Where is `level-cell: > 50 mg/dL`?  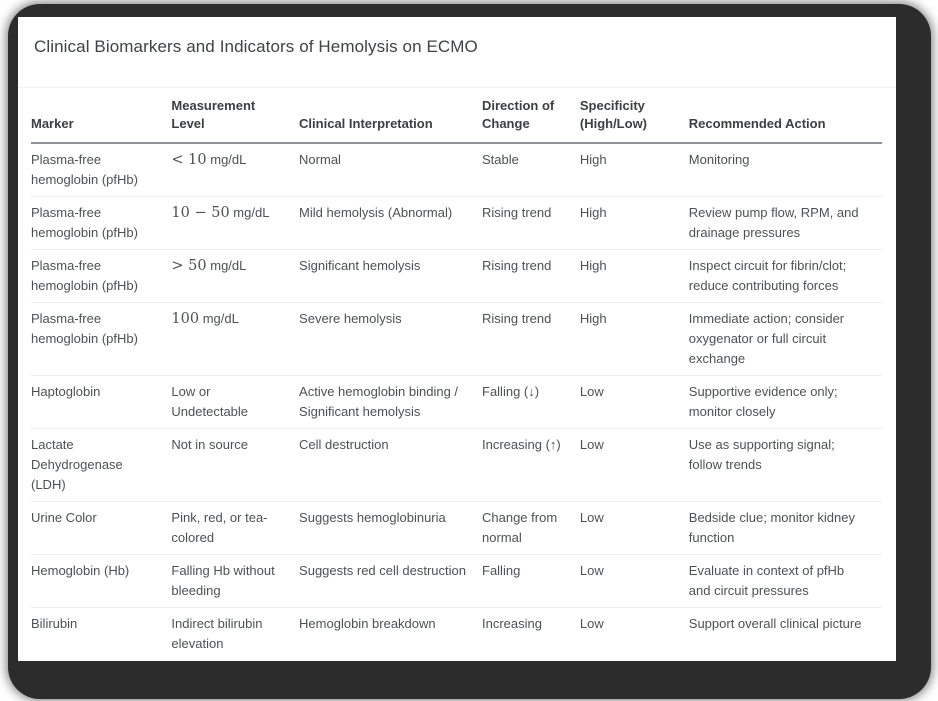
level-cell: > 50 mg/dL is located at coordinates (235, 276).